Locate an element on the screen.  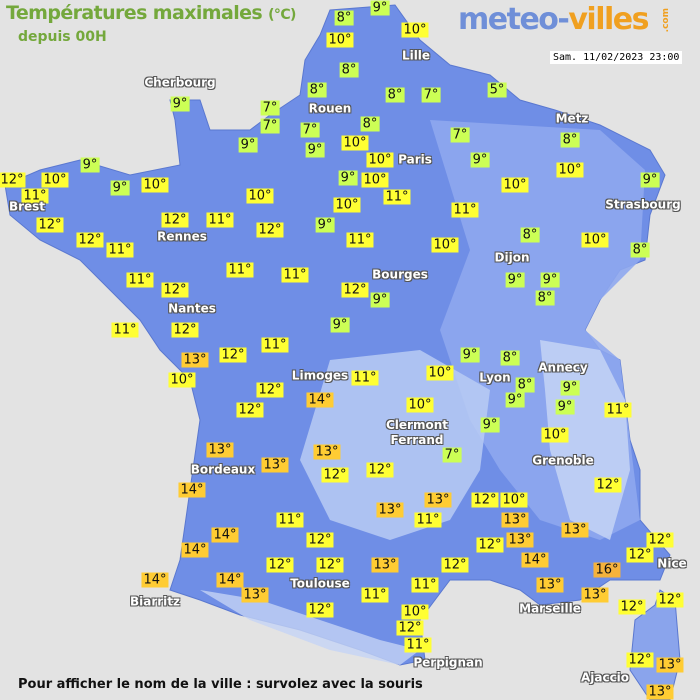
temperature-label: 5° is located at coordinates (497, 90).